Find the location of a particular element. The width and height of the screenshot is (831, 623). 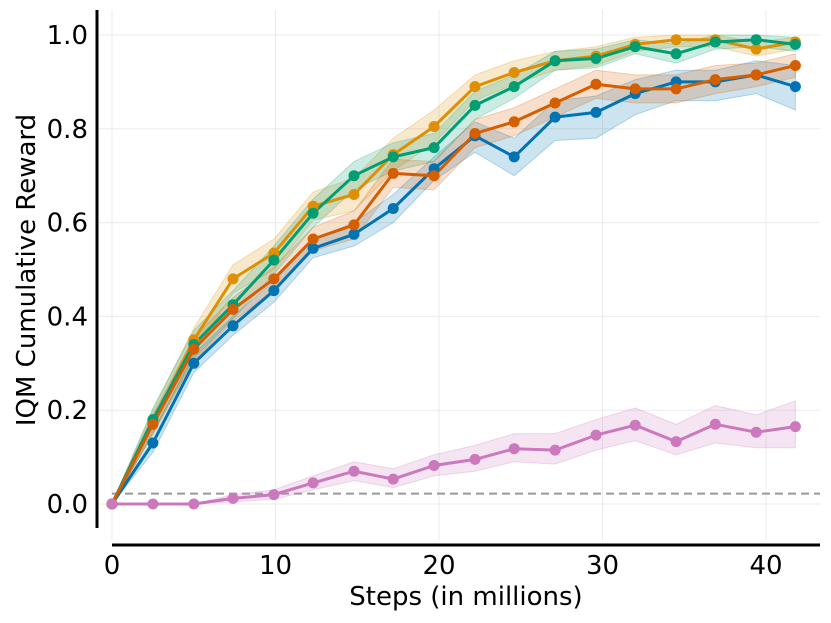

x-tick-label-1: 10 is located at coordinates (275, 566).